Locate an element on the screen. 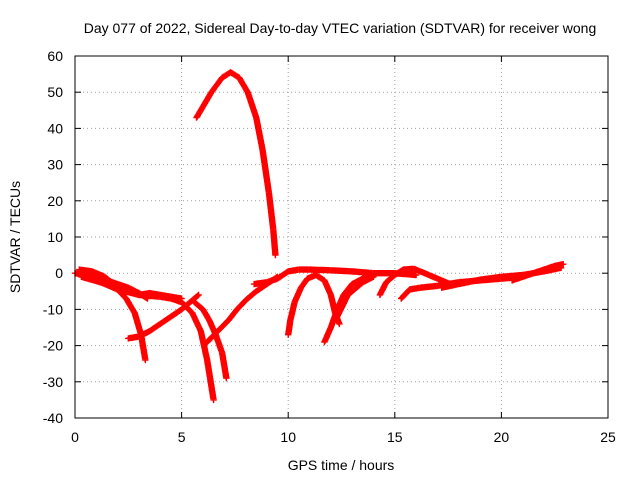 The image size is (640, 480). x-tick-label: 20 is located at coordinates (502, 437).